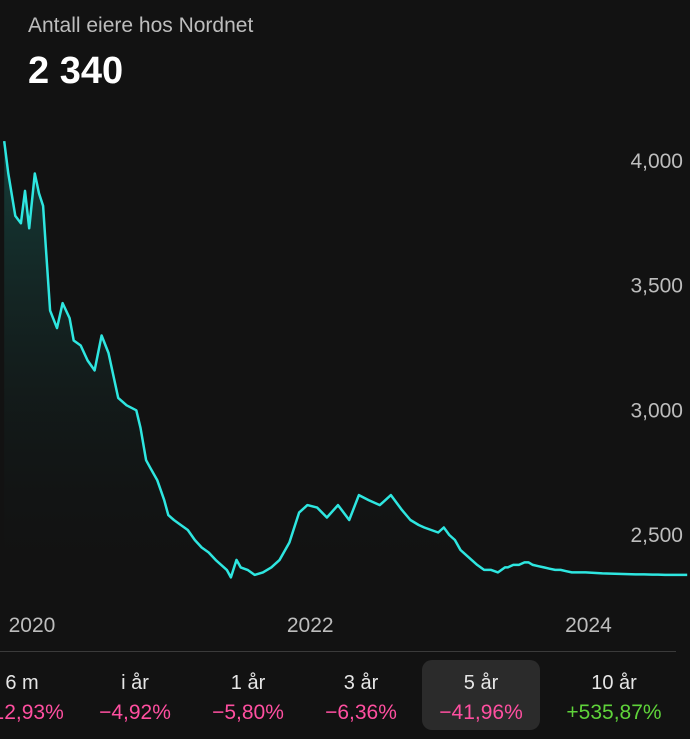 The image size is (690, 739). What do you see at coordinates (76, 71) in the screenshot?
I see `current-value: 2 340` at bounding box center [76, 71].